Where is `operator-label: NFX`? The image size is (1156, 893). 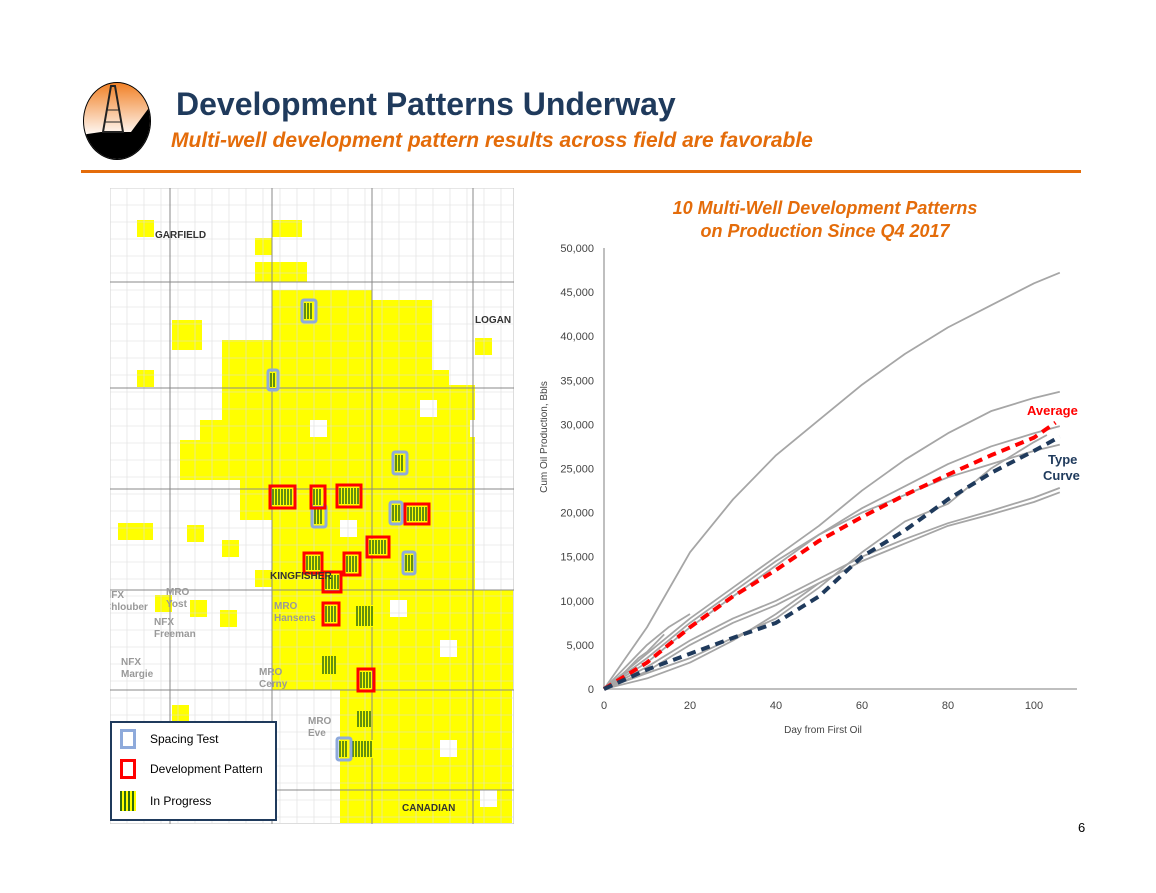
operator-label: NFX is located at coordinates (164, 622).